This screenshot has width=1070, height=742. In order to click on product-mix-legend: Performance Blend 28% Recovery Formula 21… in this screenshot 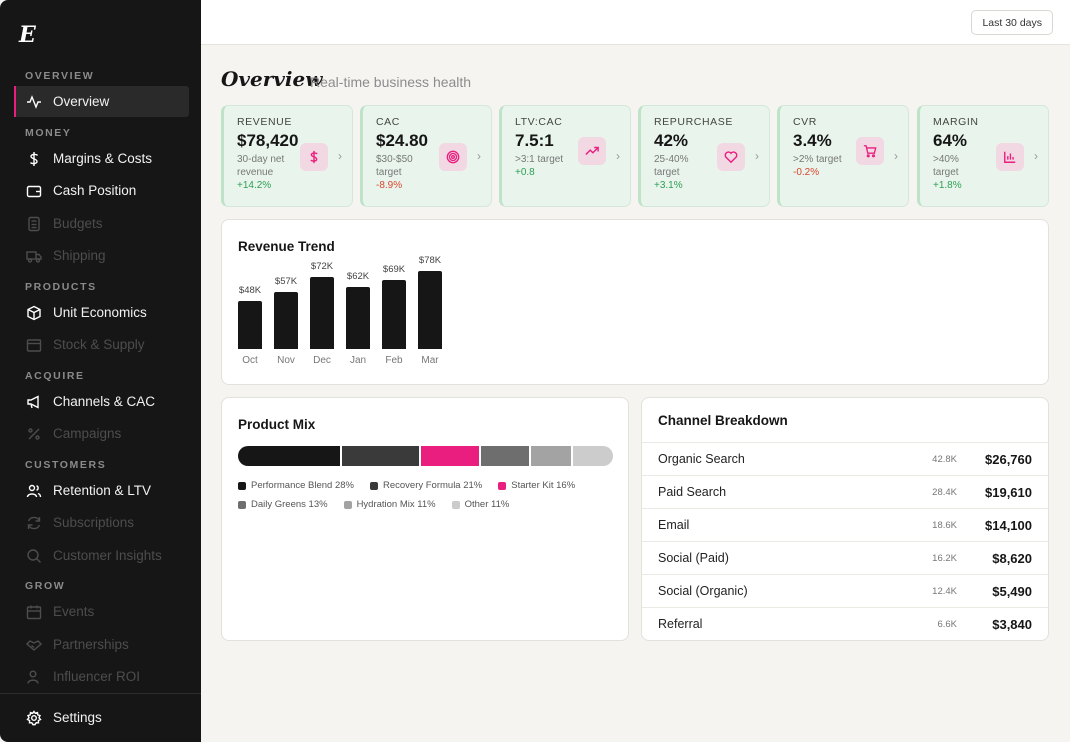, I will do `click(428, 495)`.